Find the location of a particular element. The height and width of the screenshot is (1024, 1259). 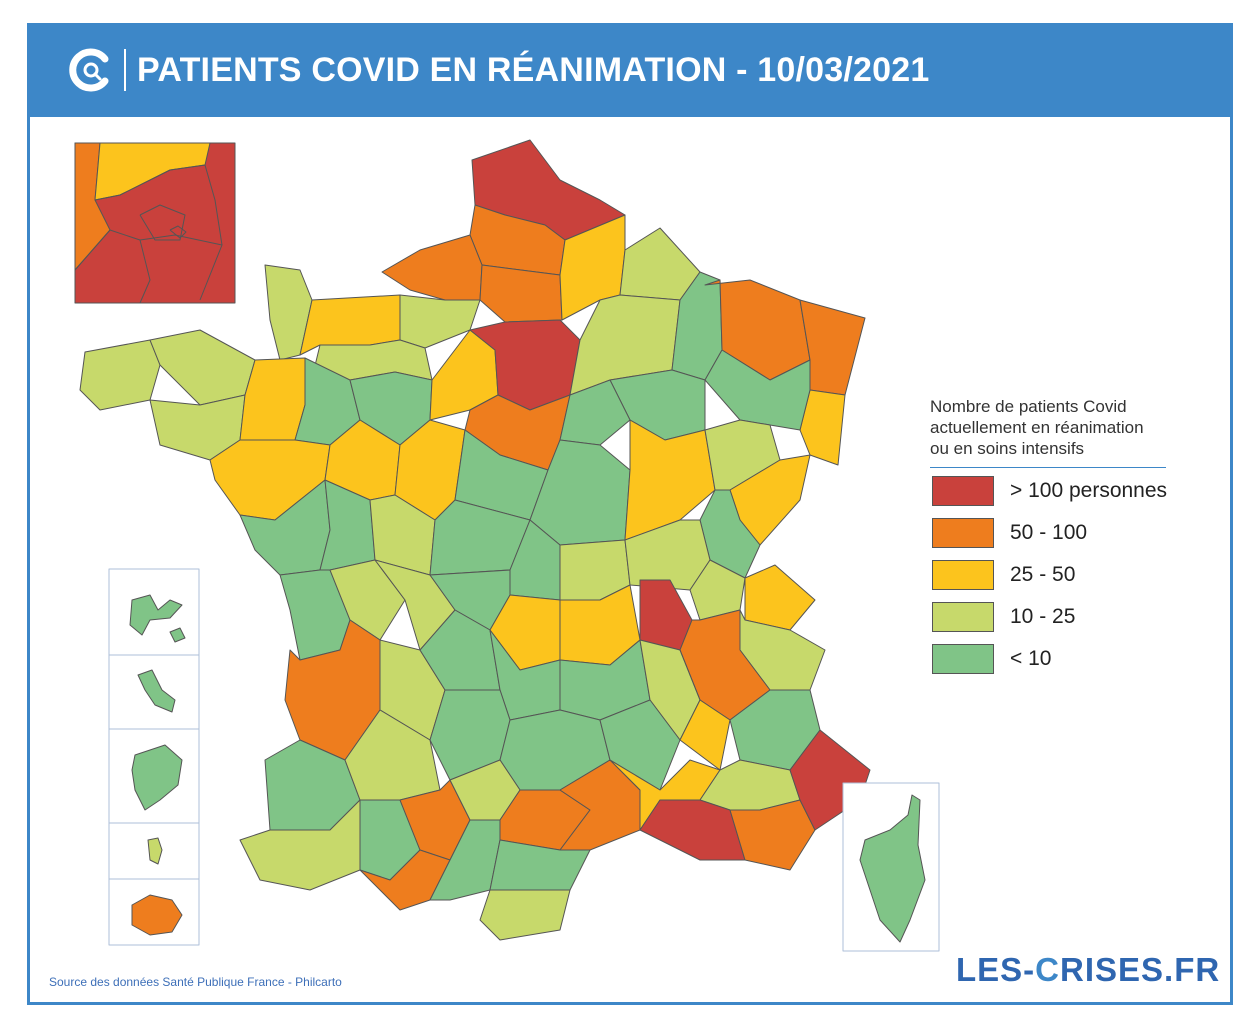

dept-finistere is located at coordinates (120, 375).